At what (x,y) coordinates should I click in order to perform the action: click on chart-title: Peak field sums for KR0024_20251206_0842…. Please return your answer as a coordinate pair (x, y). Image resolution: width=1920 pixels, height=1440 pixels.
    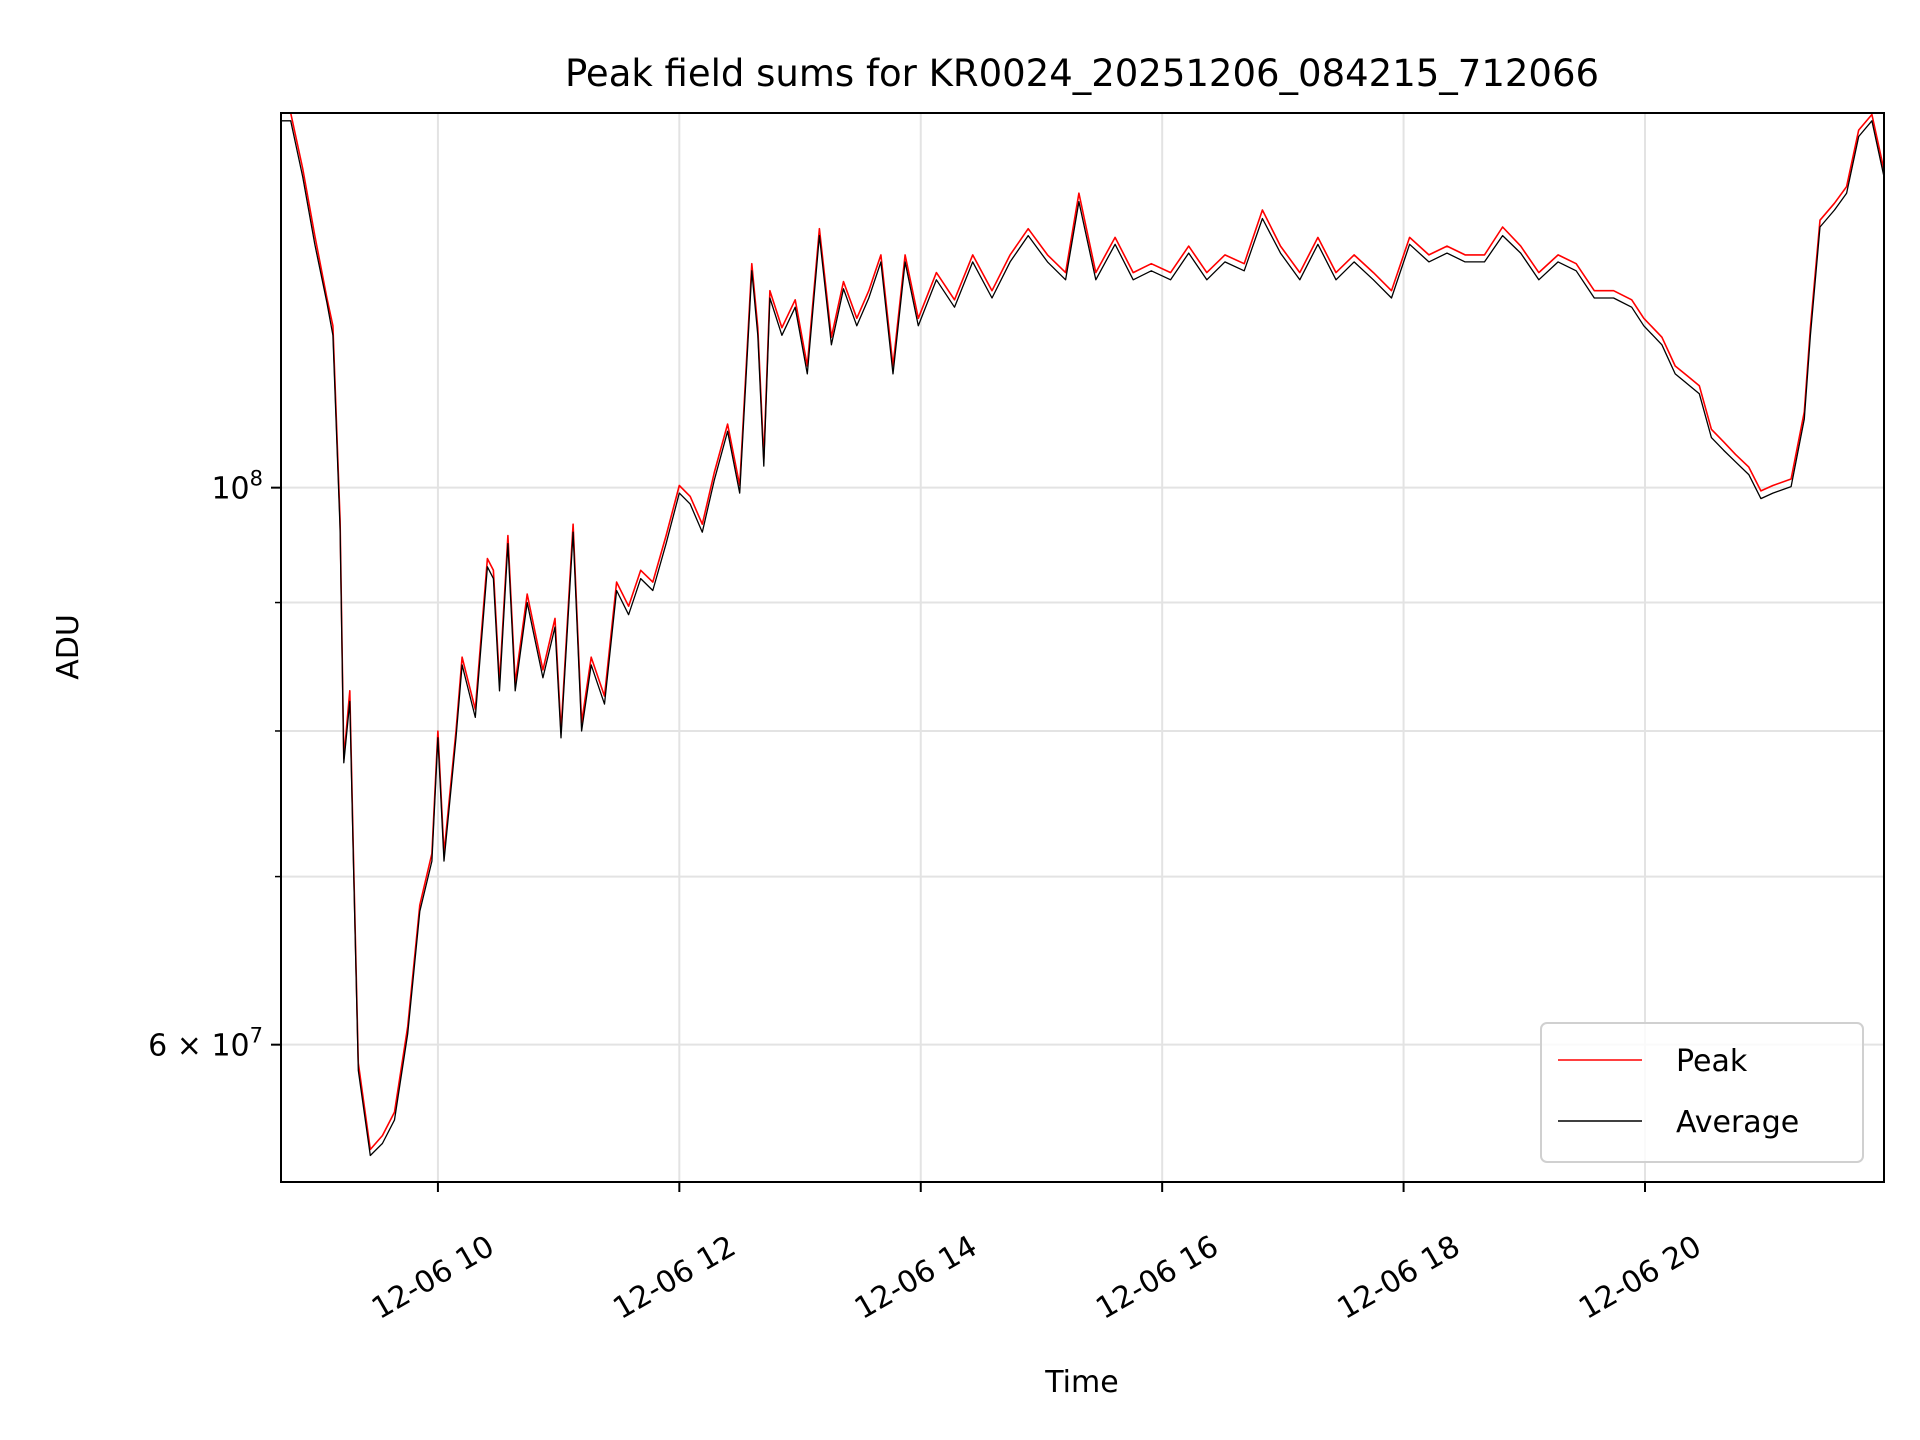
    Looking at the image, I should click on (1082, 73).